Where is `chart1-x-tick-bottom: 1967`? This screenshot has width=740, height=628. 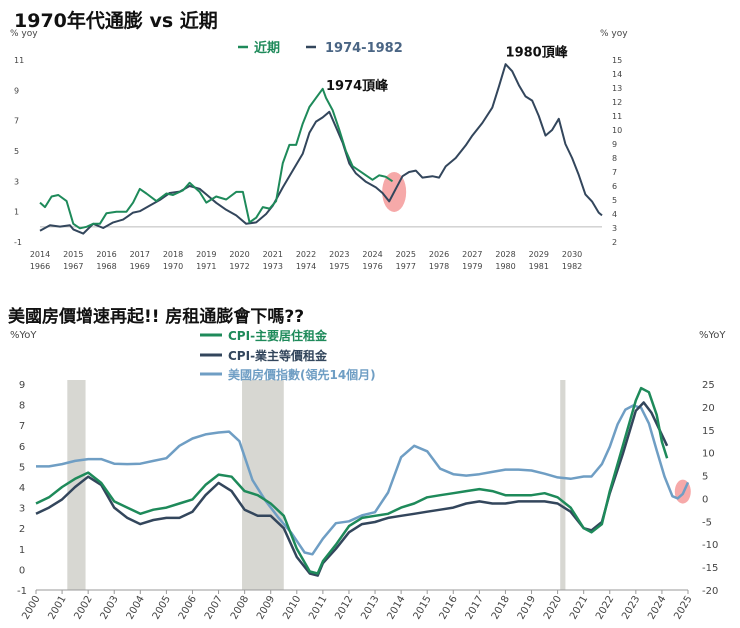 chart1-x-tick-bottom: 1967 is located at coordinates (73, 266).